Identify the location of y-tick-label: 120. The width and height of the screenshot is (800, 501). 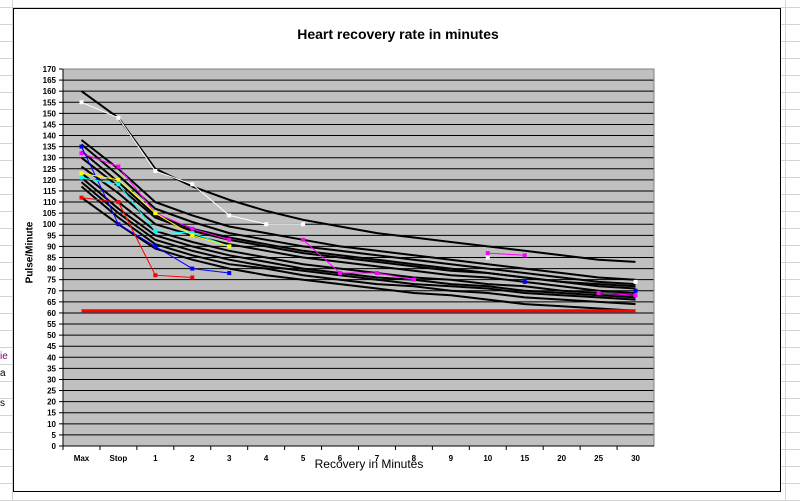
(50, 180).